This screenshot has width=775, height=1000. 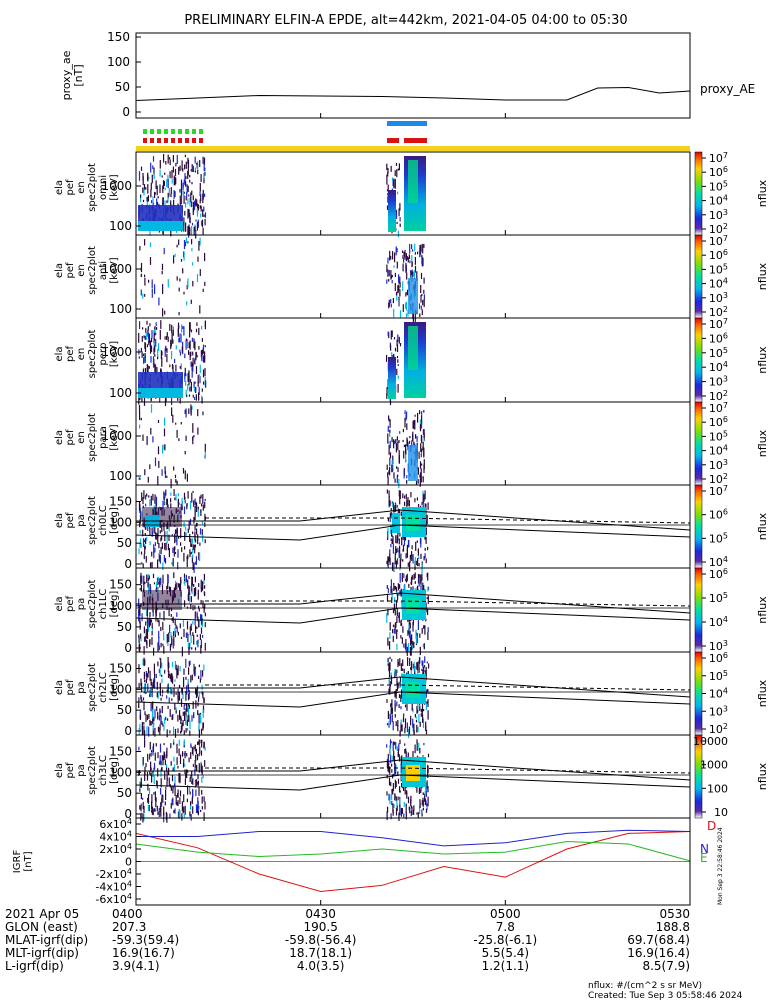 What do you see at coordinates (448, 687) in the screenshot?
I see `loss-cone-dashed` at bounding box center [448, 687].